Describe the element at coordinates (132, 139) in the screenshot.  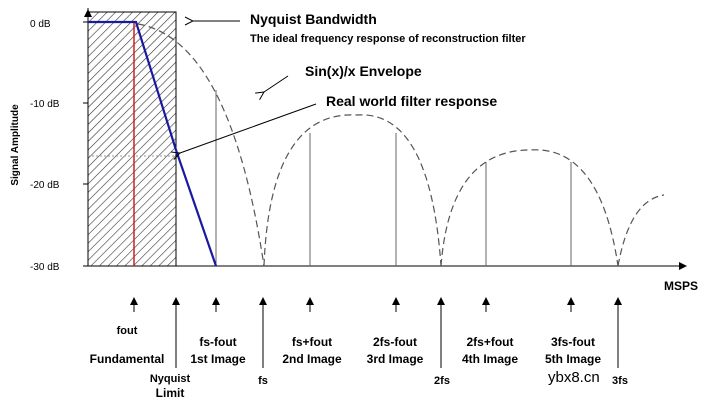
I see `nyquist-bandwidth-region` at that location.